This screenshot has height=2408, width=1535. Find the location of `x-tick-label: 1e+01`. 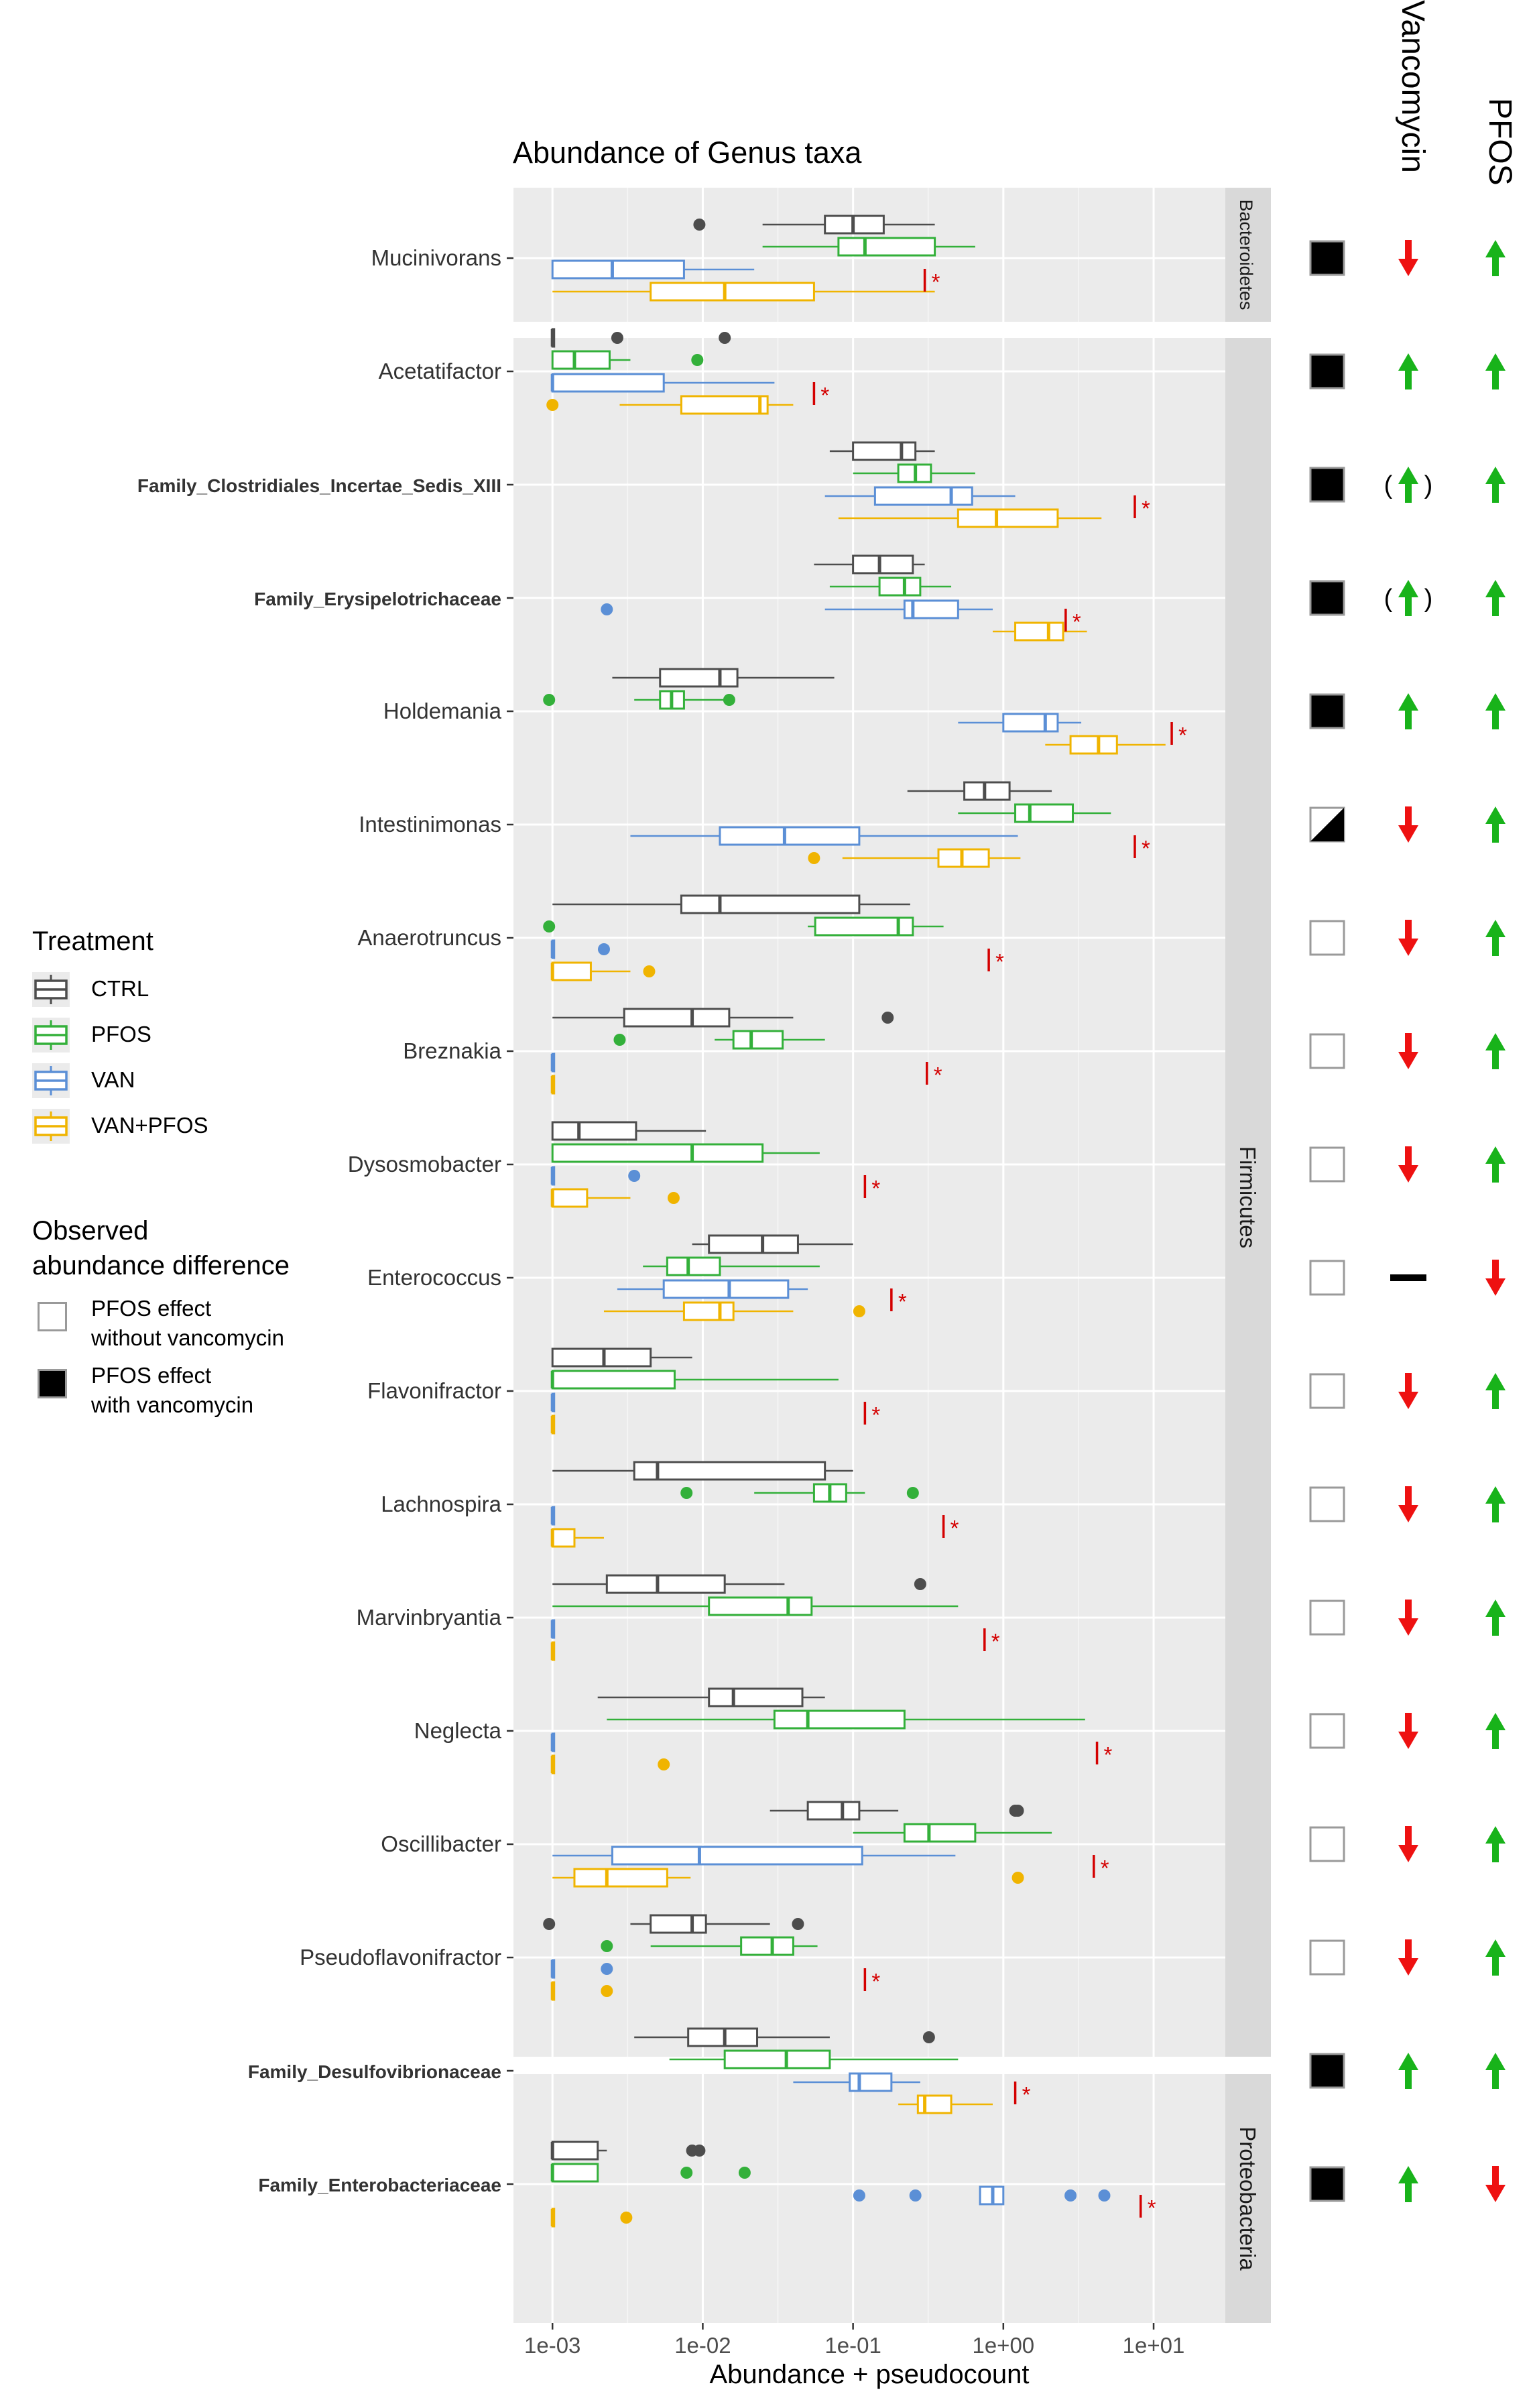

x-tick-label: 1e+01 is located at coordinates (1154, 2345).